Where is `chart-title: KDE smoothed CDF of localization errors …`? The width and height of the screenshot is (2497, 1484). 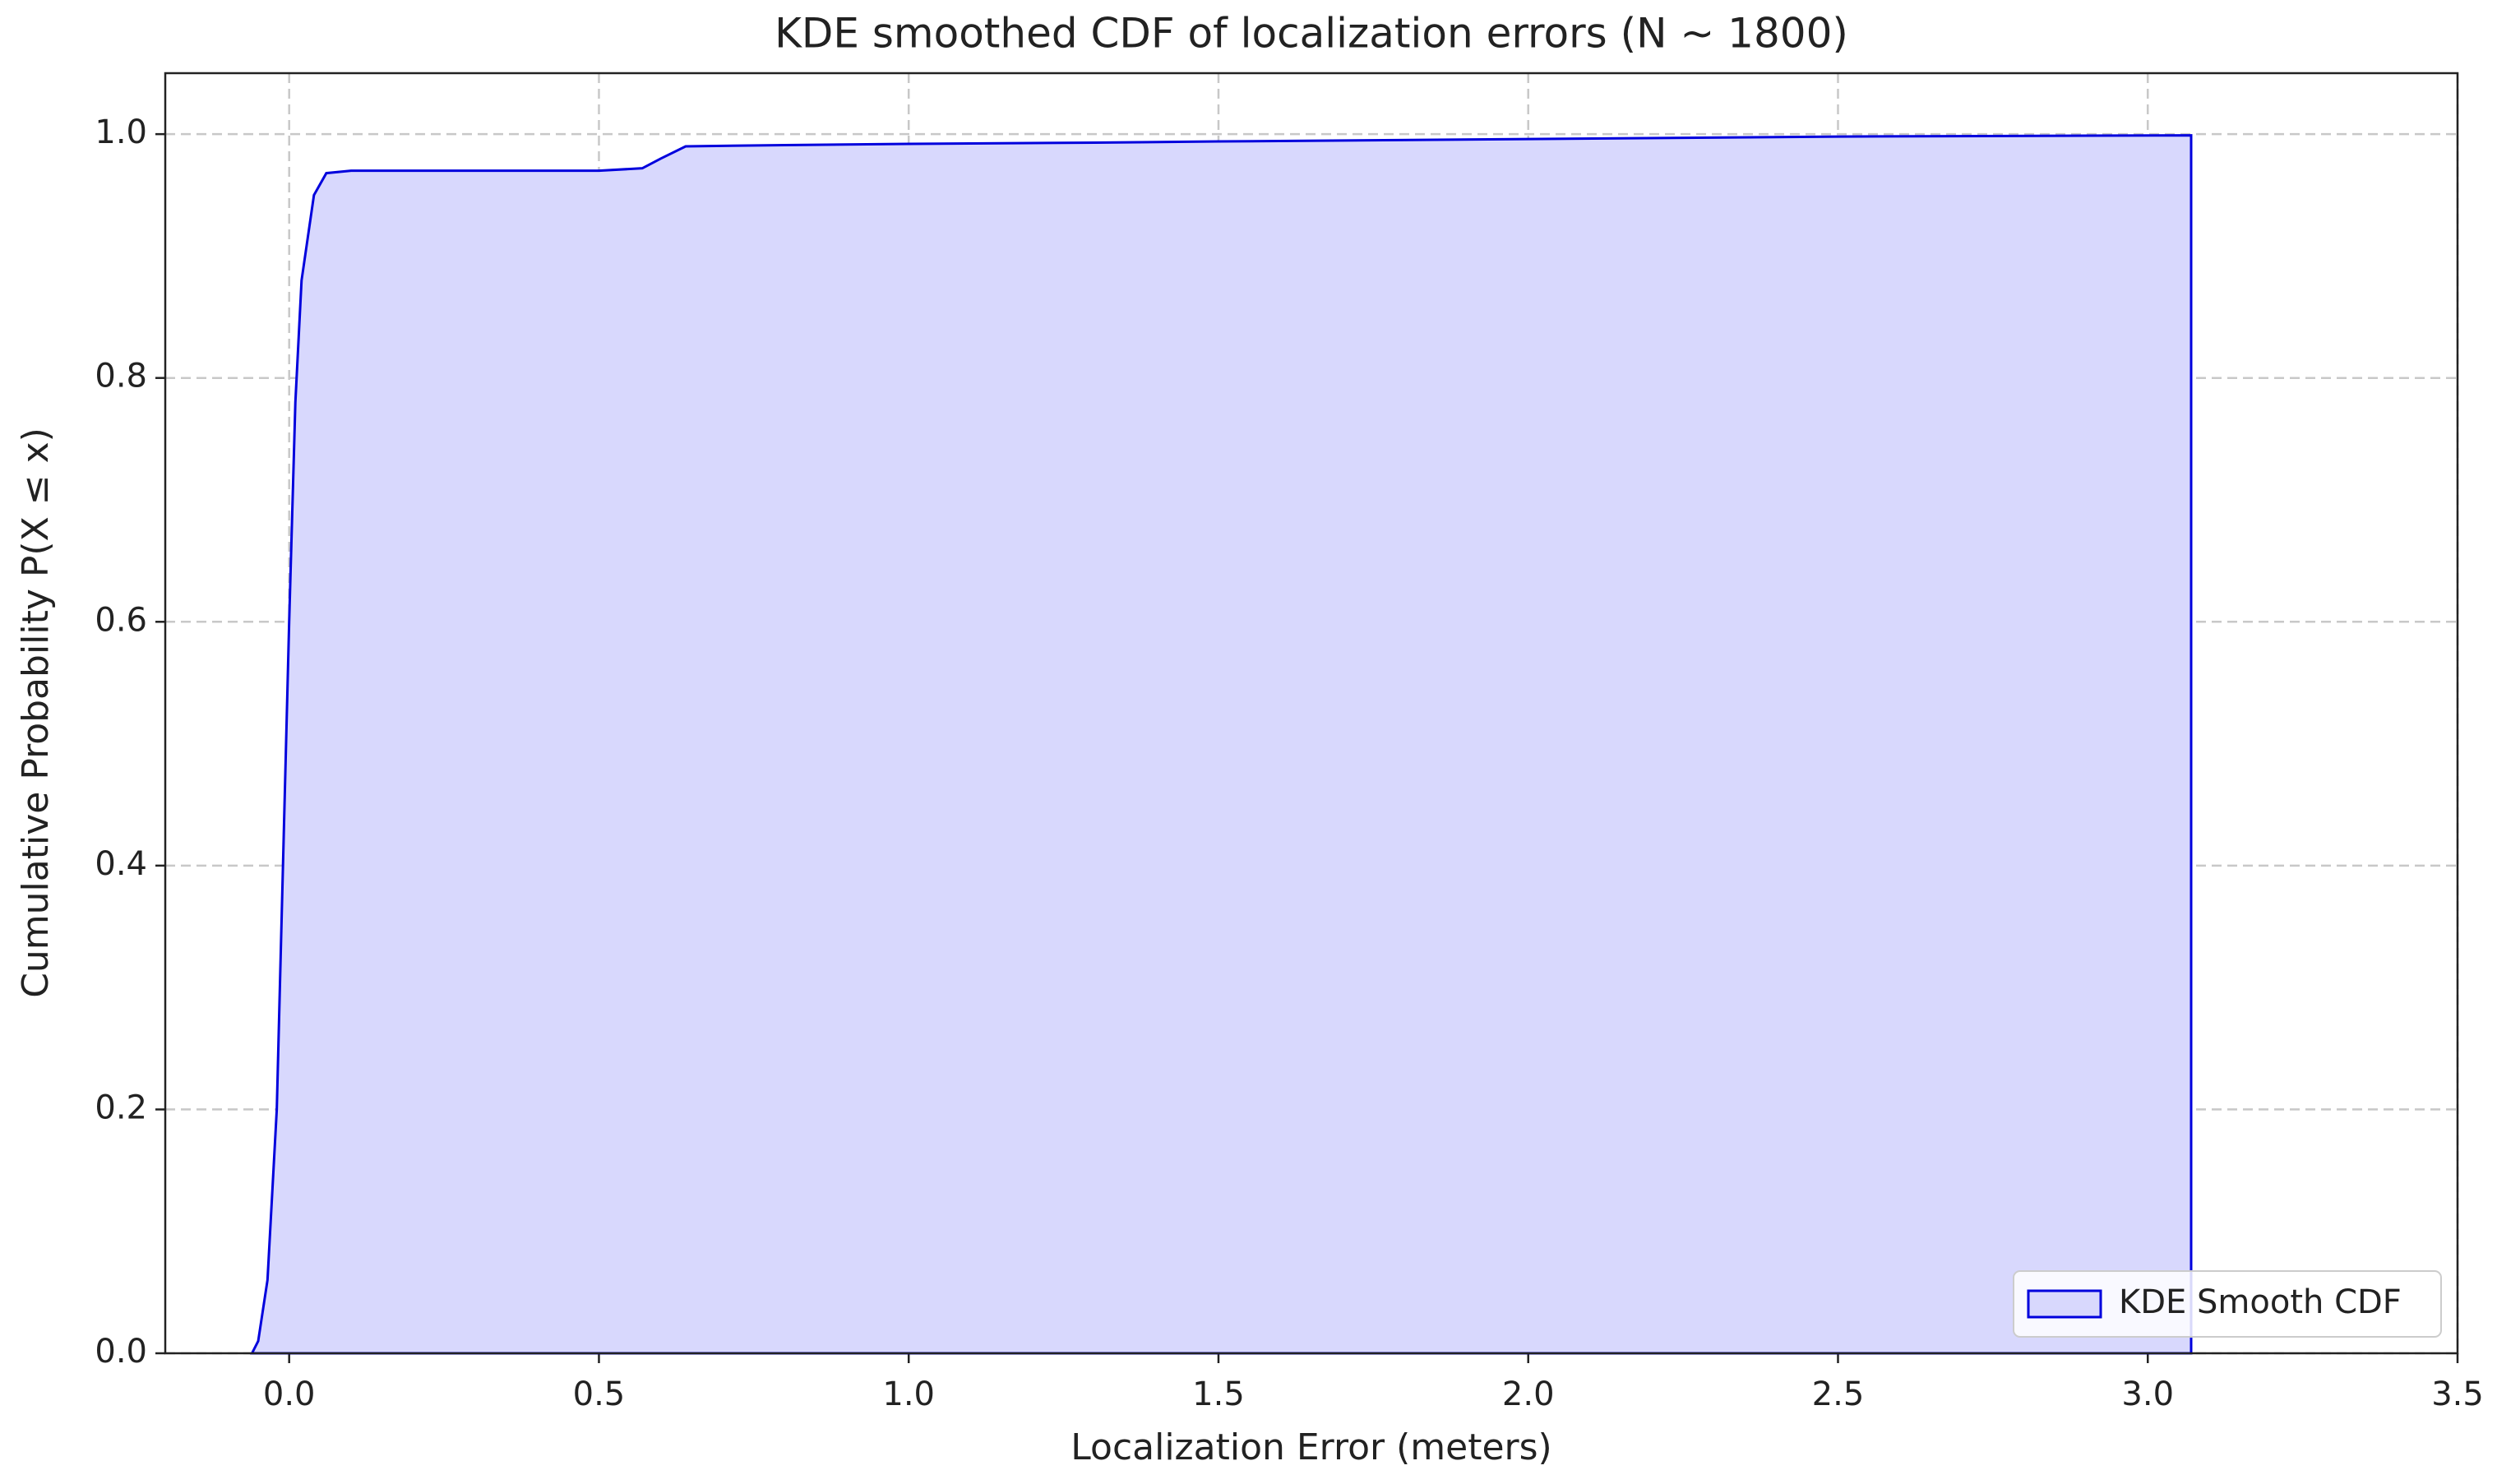 chart-title: KDE smoothed CDF of localization errors … is located at coordinates (1311, 34).